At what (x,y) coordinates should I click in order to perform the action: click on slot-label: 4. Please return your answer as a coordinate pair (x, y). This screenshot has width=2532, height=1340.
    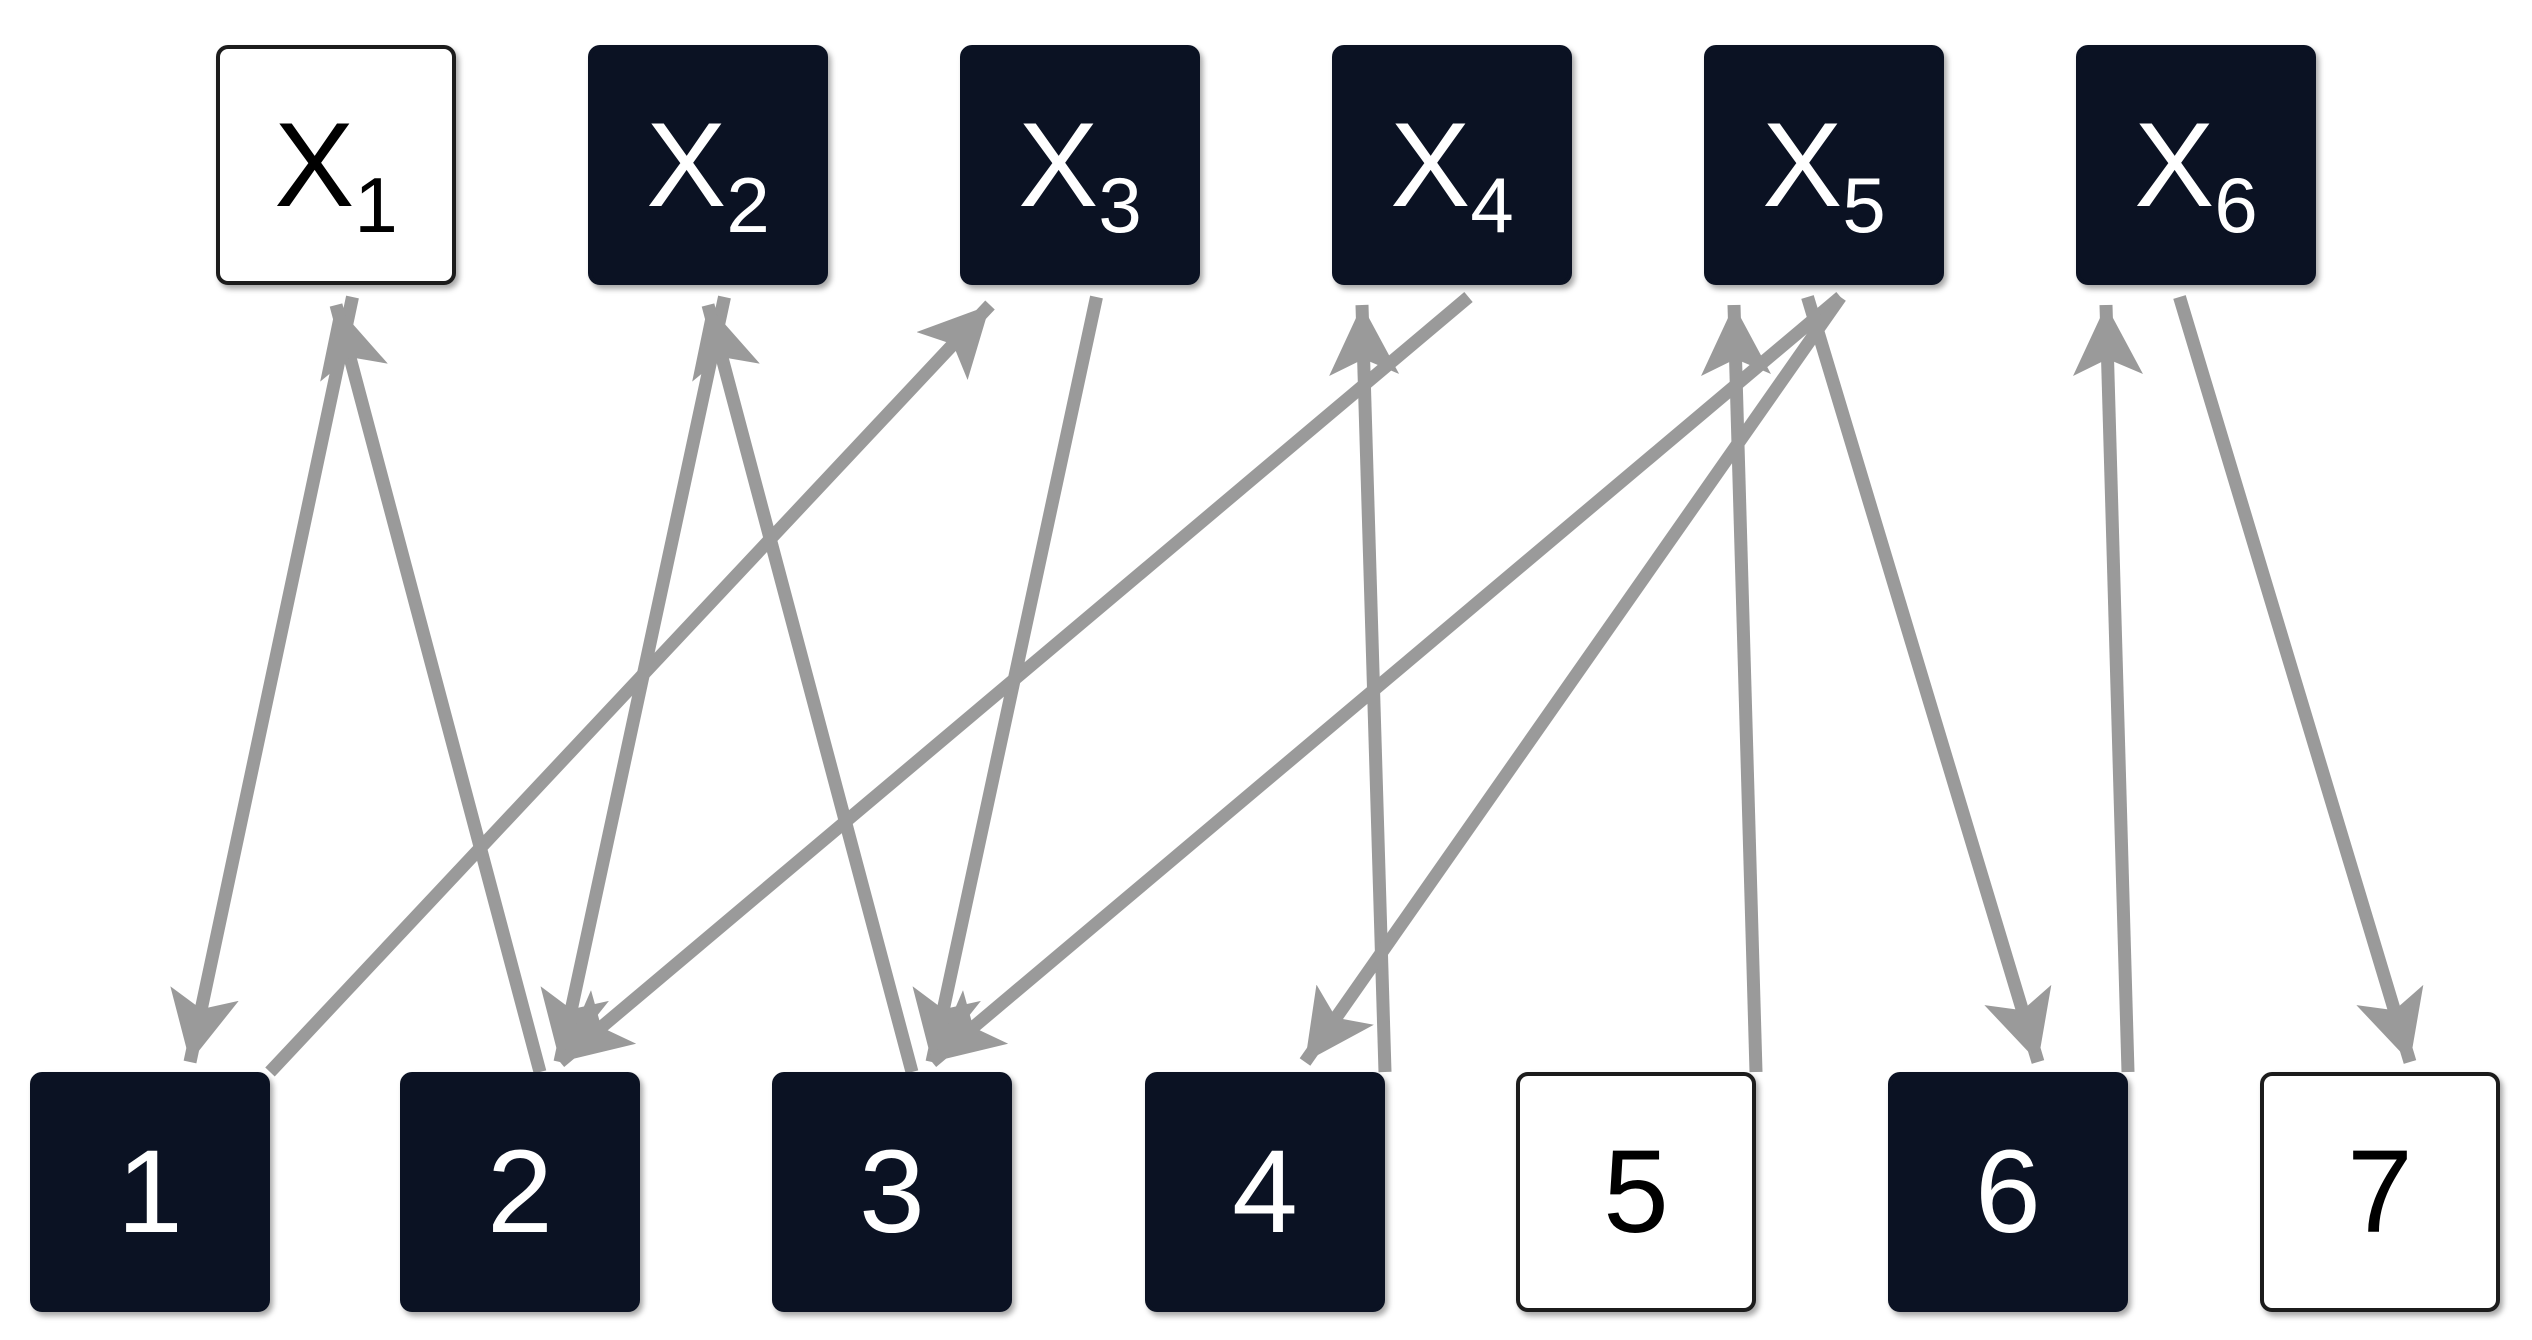
    Looking at the image, I should click on (1265, 1192).